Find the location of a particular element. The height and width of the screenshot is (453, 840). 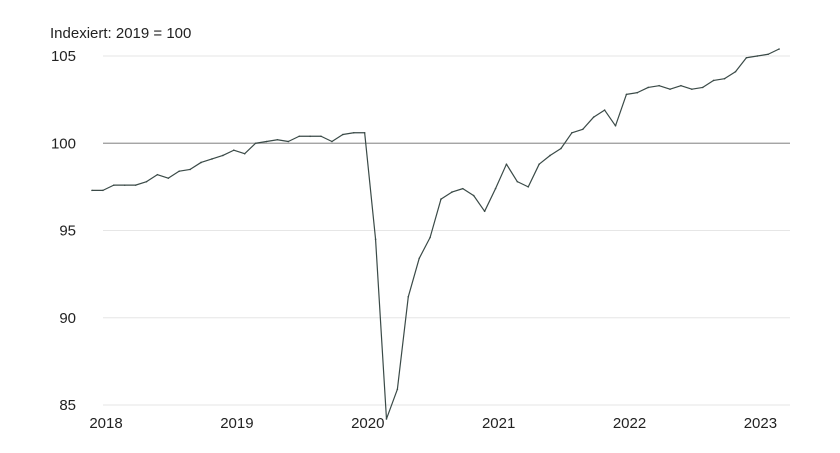

x-axis-ticks: 2018 2019 2020 2021 2022 2023 is located at coordinates (433, 423).